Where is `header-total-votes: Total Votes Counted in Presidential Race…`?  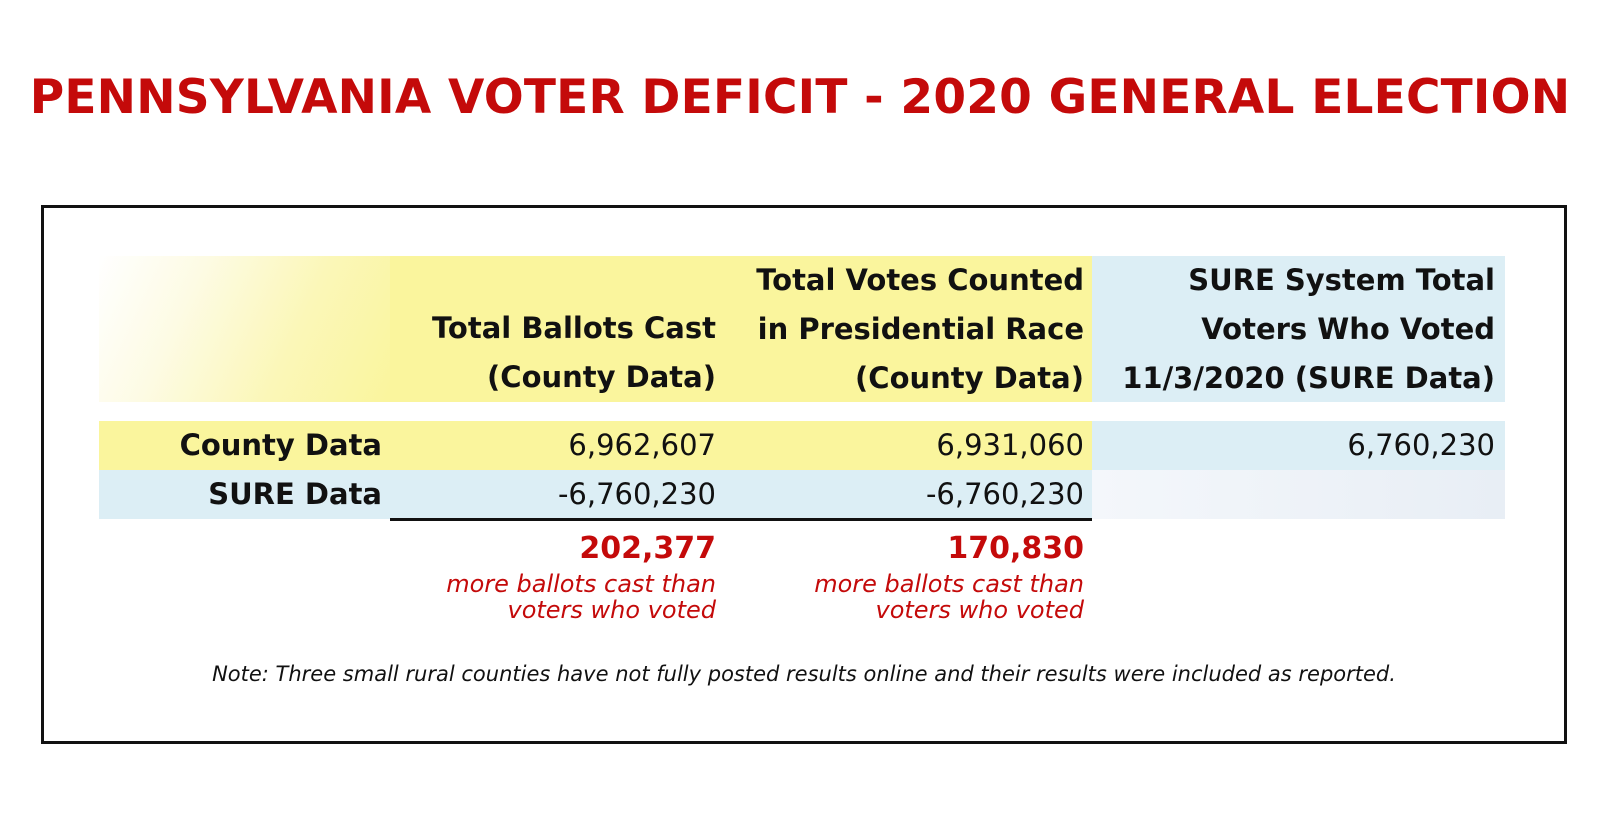
header-total-votes: Total Votes Counted in Presidential Race… is located at coordinates (912, 329).